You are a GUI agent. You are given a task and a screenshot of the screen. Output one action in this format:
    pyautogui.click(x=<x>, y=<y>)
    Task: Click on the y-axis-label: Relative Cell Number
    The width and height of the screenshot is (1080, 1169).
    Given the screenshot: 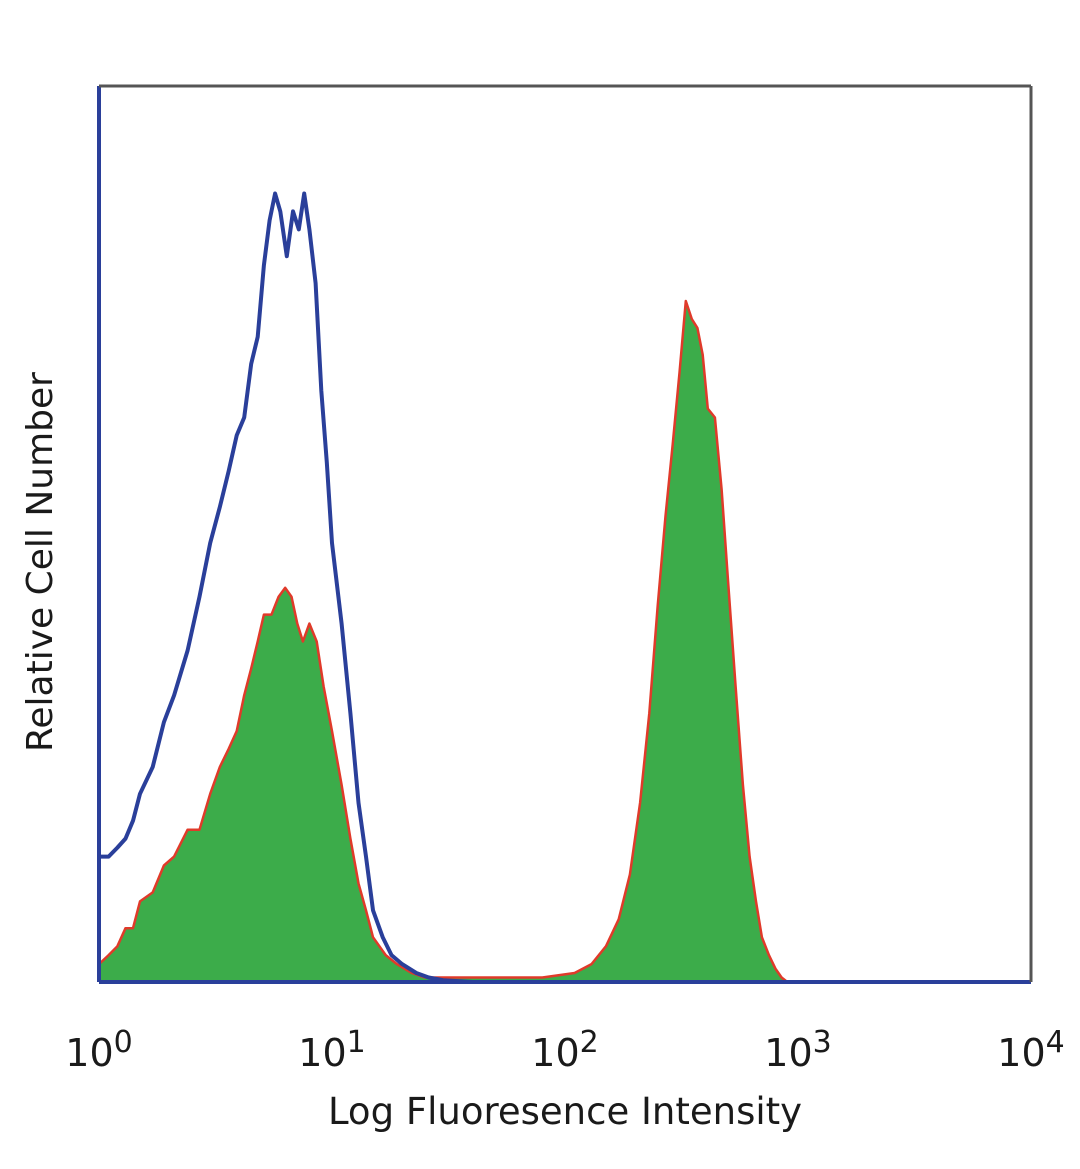 What is the action you would take?
    pyautogui.click(x=40, y=562)
    